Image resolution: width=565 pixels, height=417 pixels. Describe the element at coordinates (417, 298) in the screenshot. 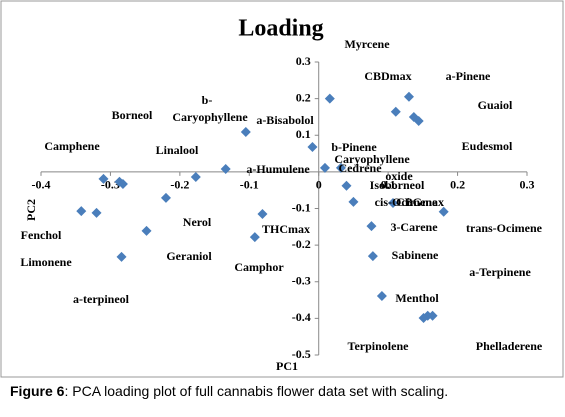

I see `point-label: Menthol` at that location.